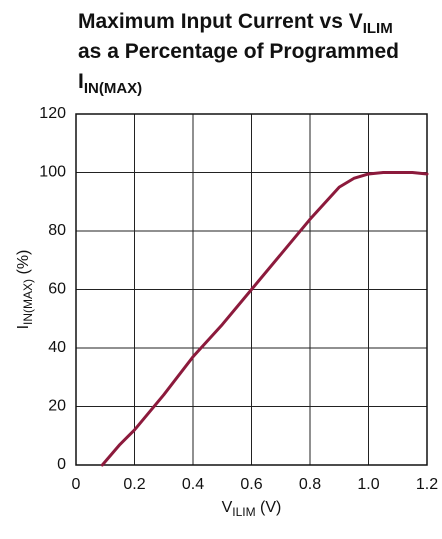 The image size is (442, 539). I want to click on chart-title-text: I, so click(81, 81).